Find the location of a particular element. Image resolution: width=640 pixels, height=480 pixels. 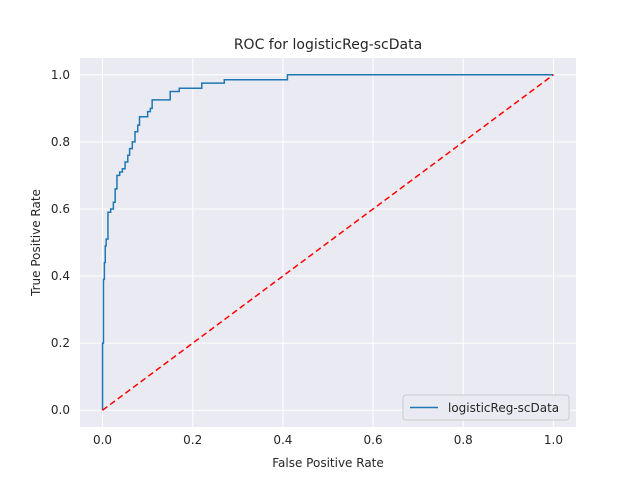

y-tick-label: 1.0 is located at coordinates (60, 75).